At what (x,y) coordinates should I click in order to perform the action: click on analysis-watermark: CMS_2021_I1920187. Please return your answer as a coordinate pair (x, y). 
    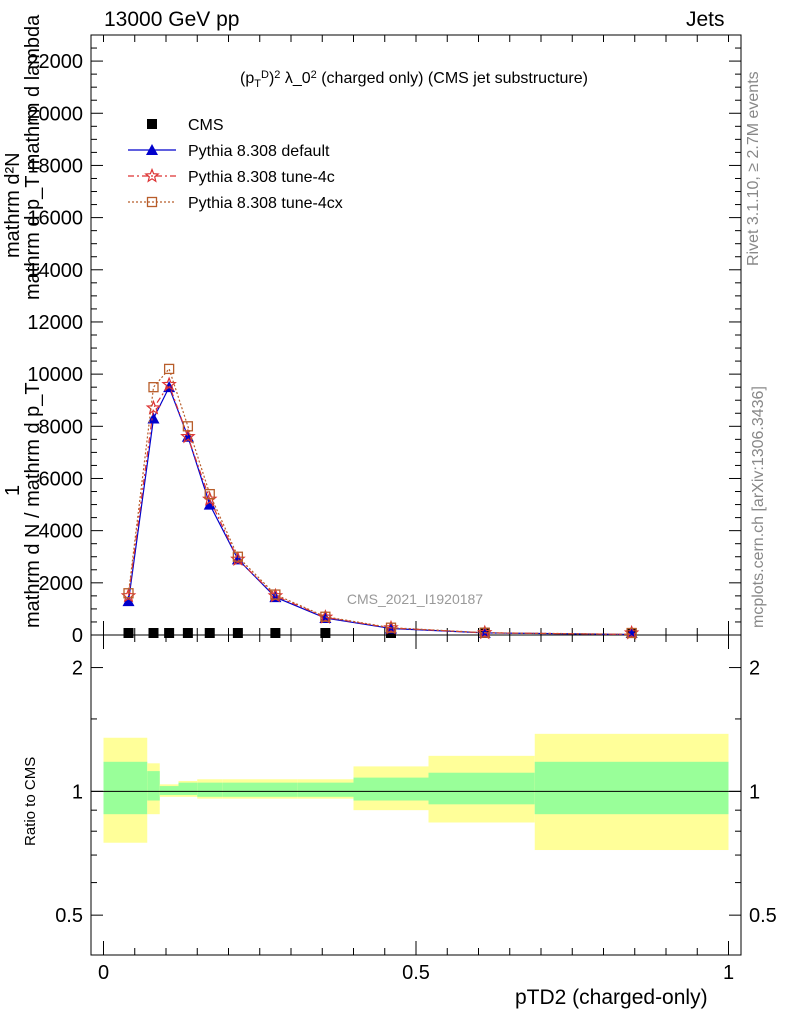
    Looking at the image, I should click on (415, 599).